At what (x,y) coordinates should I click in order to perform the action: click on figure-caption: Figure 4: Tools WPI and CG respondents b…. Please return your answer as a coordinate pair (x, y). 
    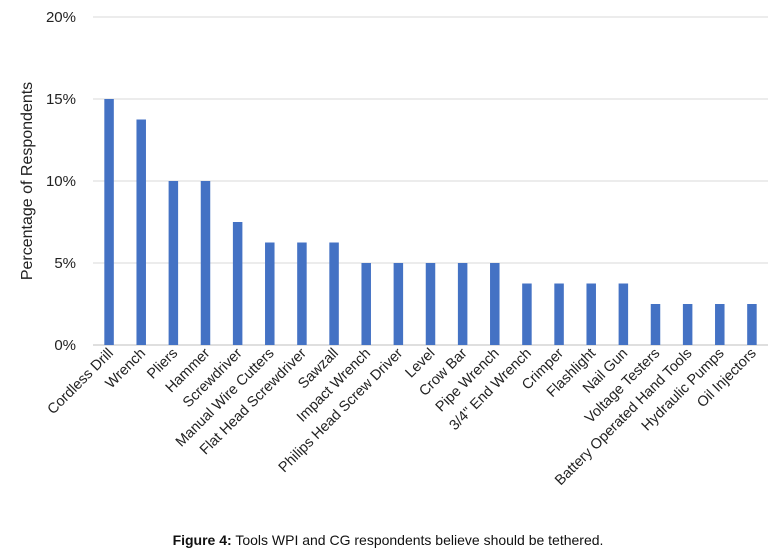
    Looking at the image, I should click on (388, 540).